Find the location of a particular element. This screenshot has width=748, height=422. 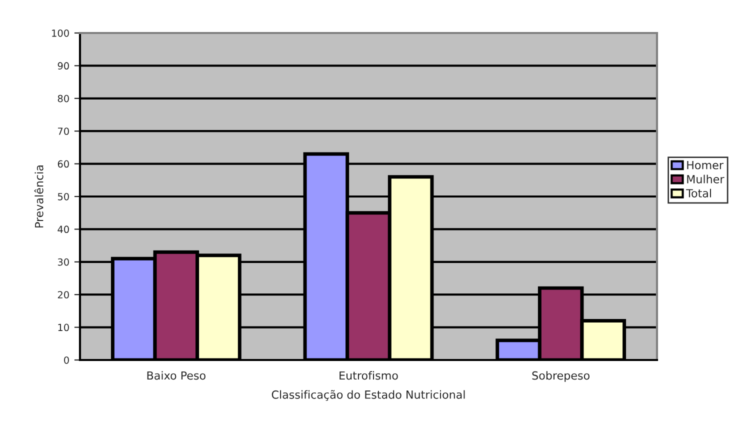

y-tick-label: 10 is located at coordinates (63, 328).